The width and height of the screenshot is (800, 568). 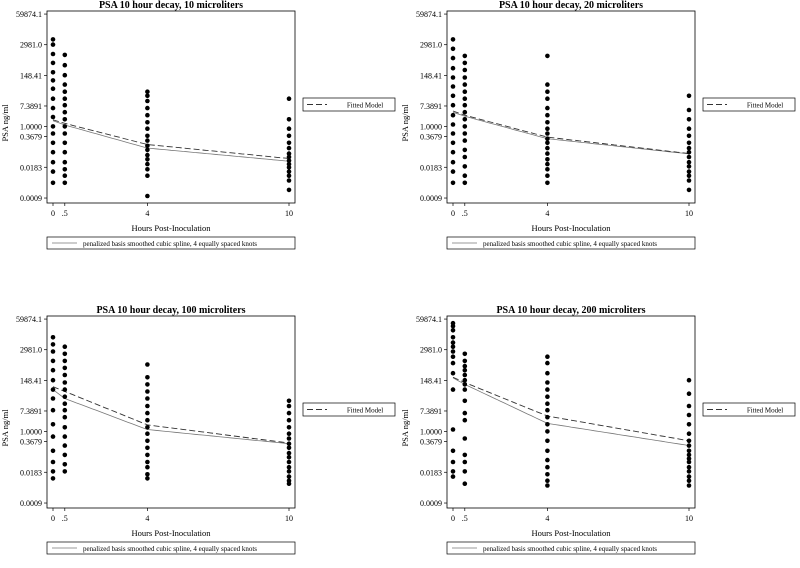 I want to click on y-tick-label: 2981.0, so click(x=431, y=45).